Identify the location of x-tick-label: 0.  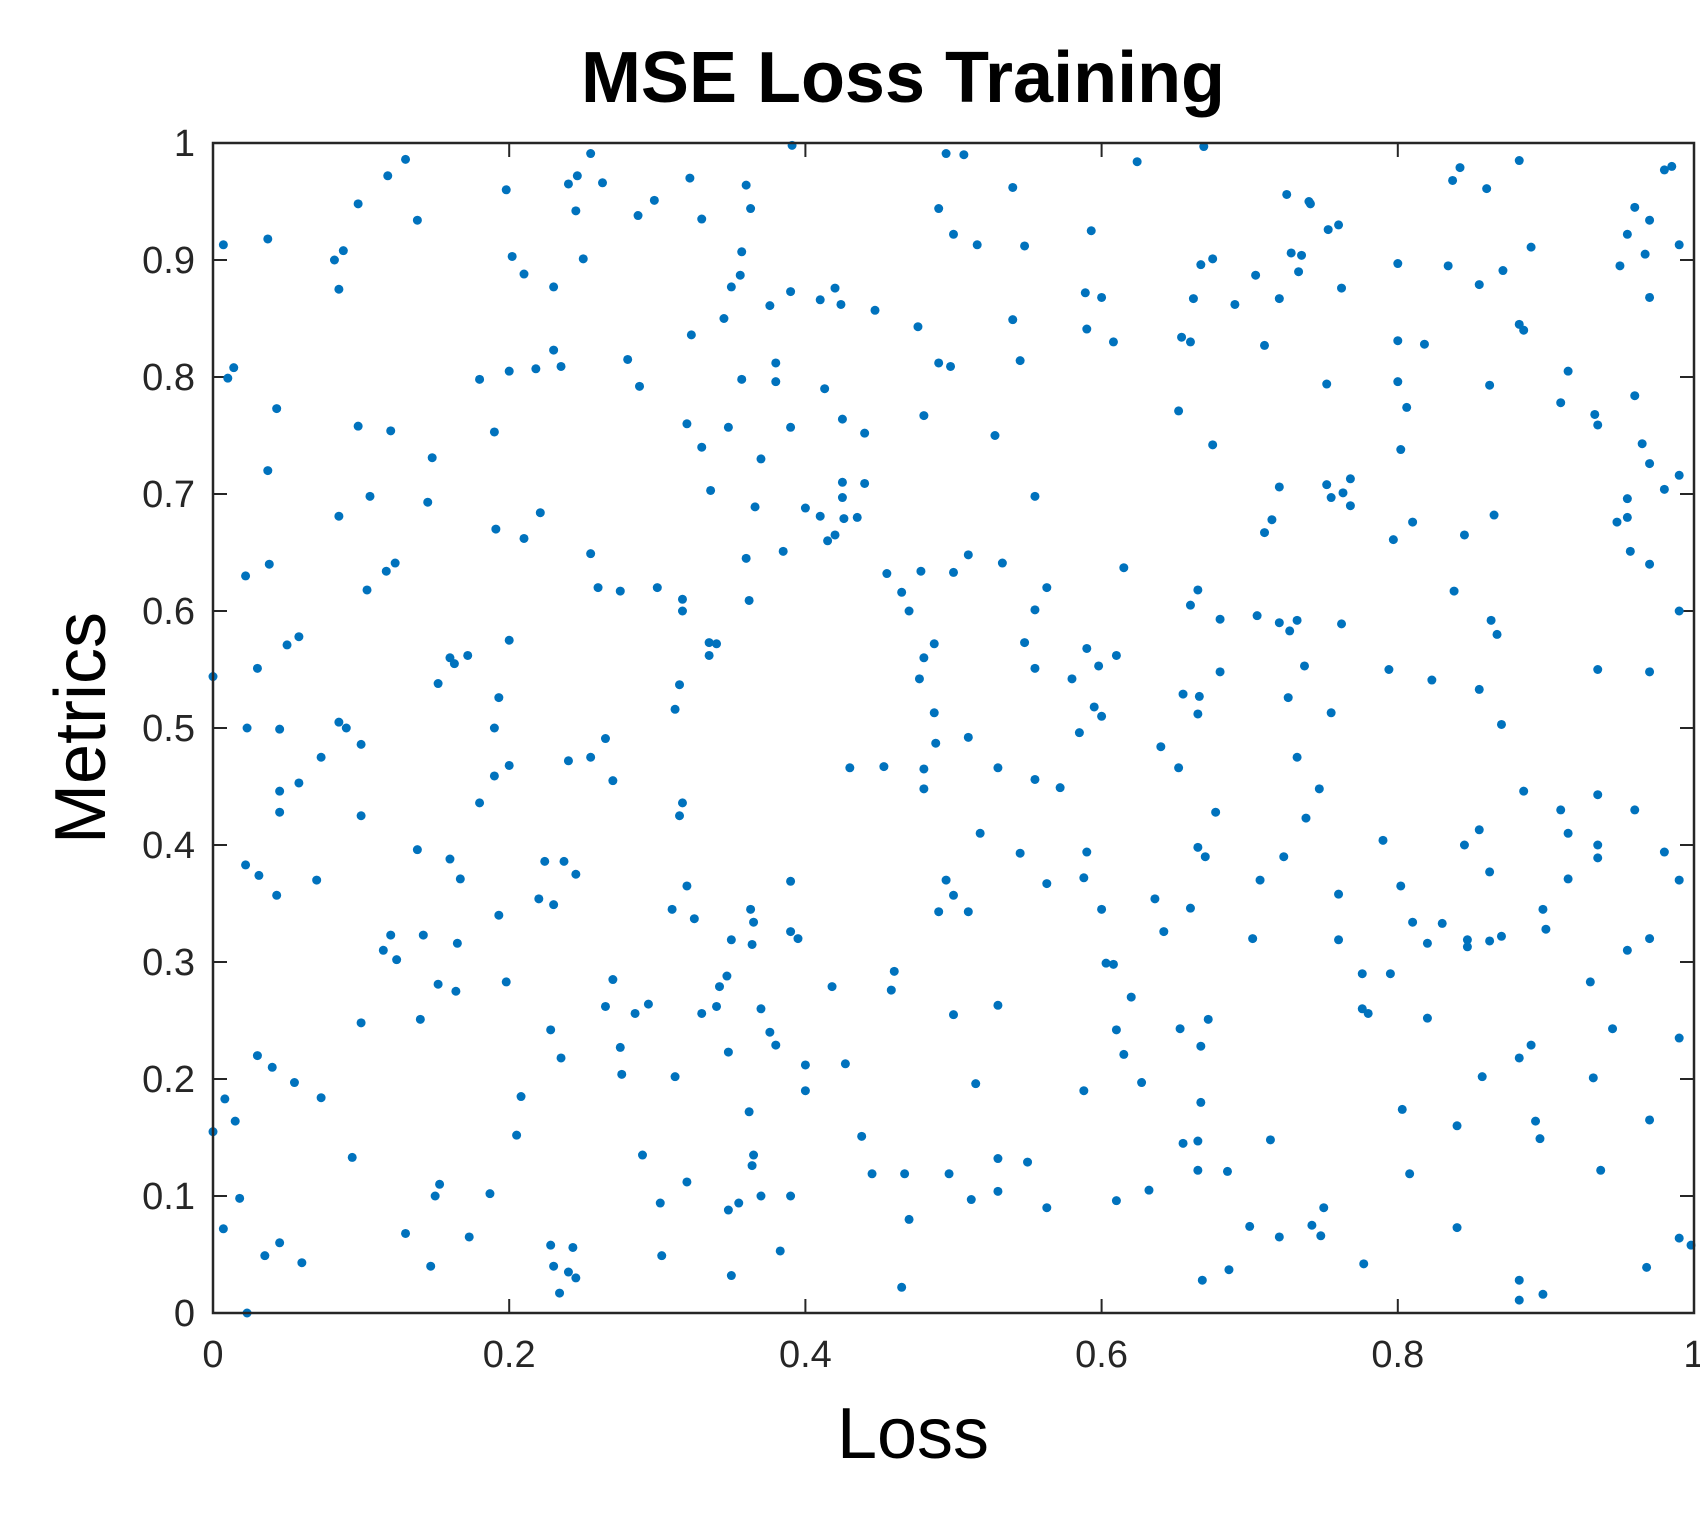
(212, 1355).